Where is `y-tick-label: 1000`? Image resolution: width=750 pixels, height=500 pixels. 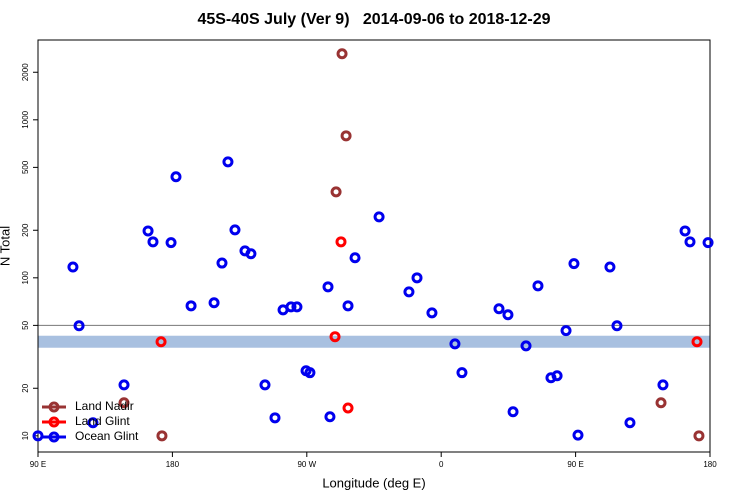 y-tick-label: 1000 is located at coordinates (25, 119).